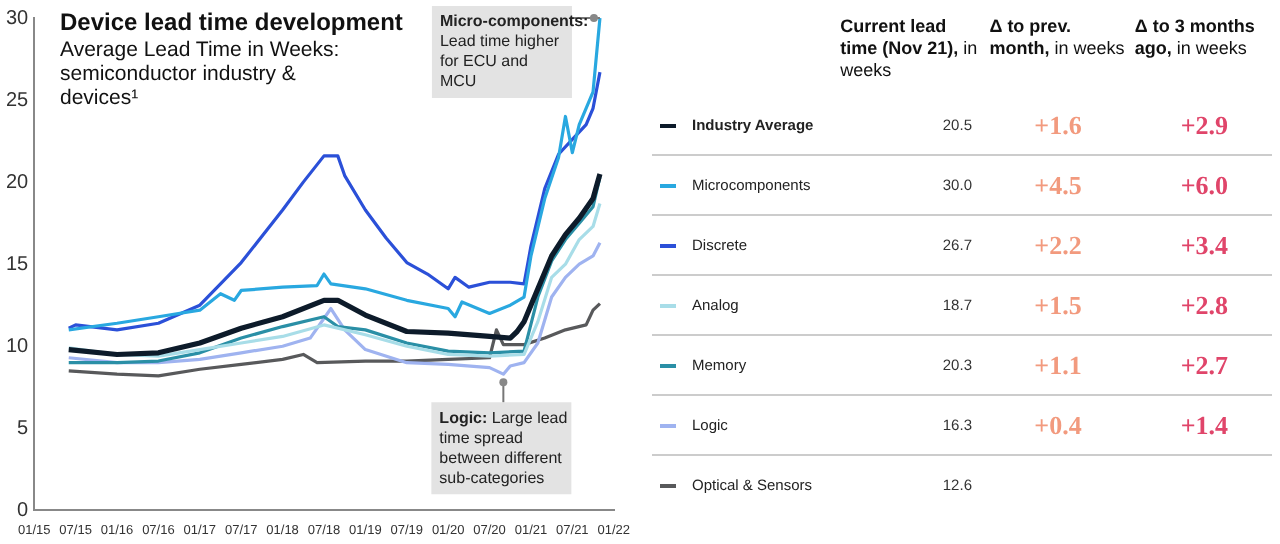  Describe the element at coordinates (201, 74) in the screenshot. I see `text: Average Lead Time in Weeks: semiconductor industry & devices¹` at that location.